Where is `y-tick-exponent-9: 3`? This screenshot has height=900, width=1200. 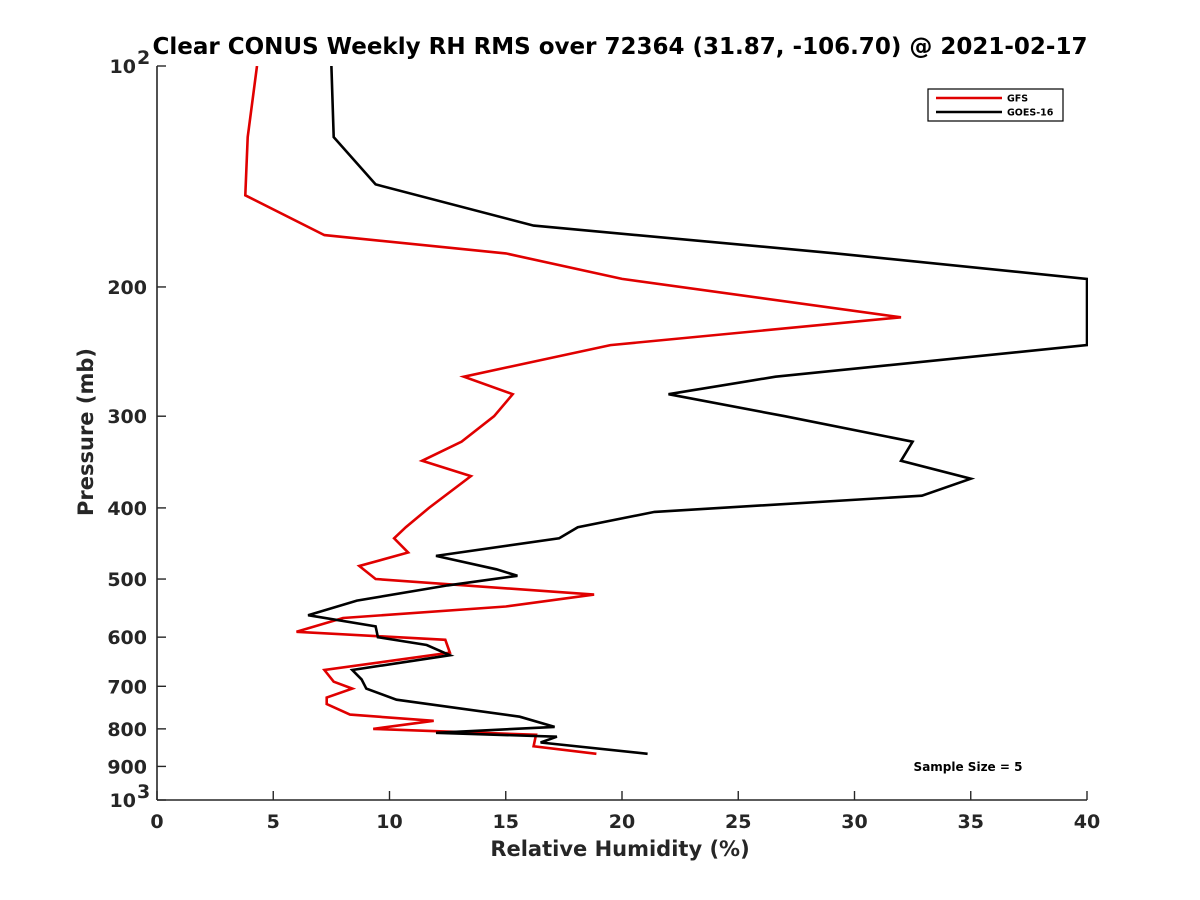
y-tick-exponent-9: 3 is located at coordinates (143, 792).